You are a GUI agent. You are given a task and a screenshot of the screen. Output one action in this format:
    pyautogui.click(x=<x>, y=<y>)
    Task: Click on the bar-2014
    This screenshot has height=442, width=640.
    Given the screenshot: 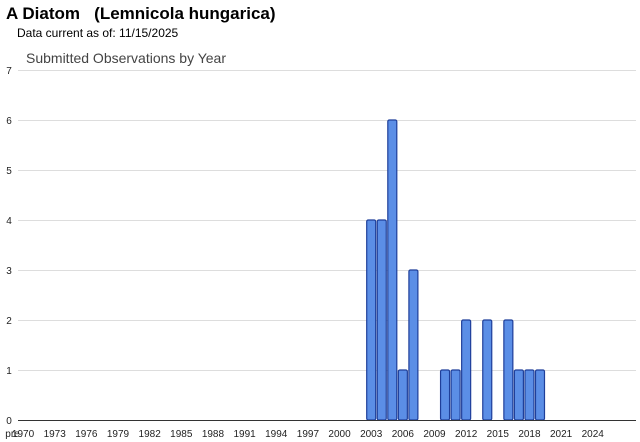 What is the action you would take?
    pyautogui.click(x=487, y=370)
    